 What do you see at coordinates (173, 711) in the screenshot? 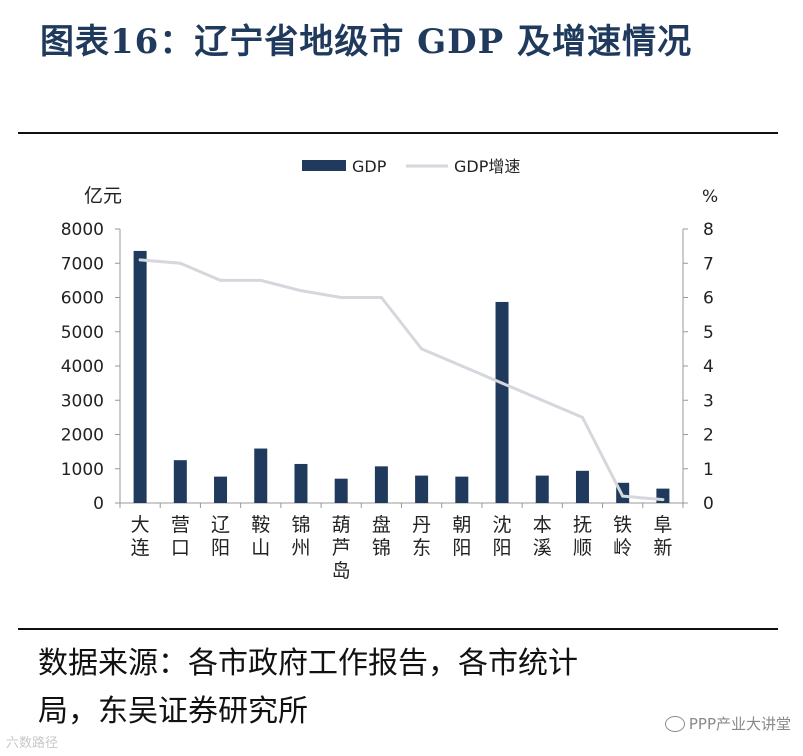
I see `source-line-2: 局，东吴证券研究所` at bounding box center [173, 711].